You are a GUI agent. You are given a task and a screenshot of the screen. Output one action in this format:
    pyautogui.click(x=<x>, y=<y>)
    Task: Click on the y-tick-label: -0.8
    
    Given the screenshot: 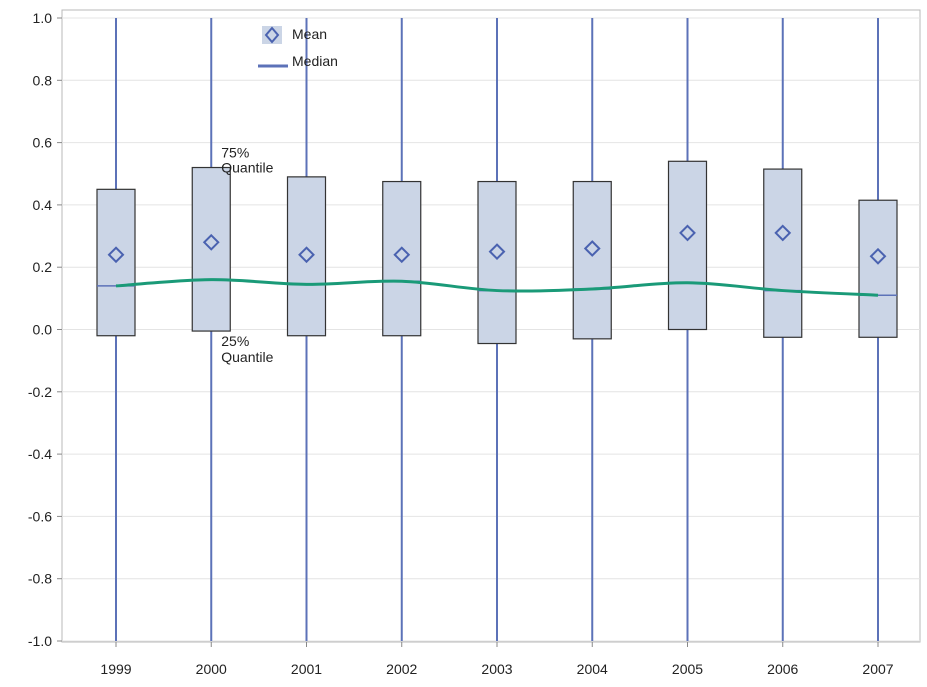 What is the action you would take?
    pyautogui.click(x=40, y=579)
    